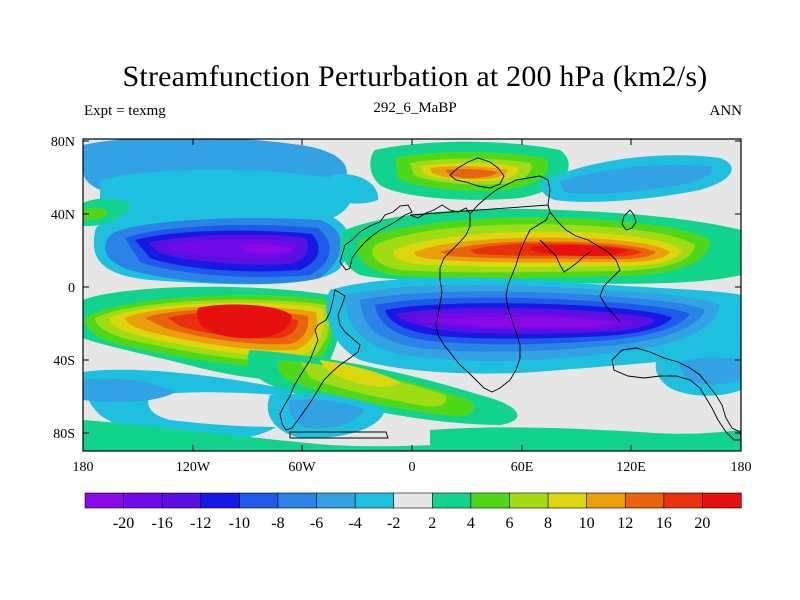  Describe the element at coordinates (63, 142) in the screenshot. I see `lat-label-80n: 80N` at that location.